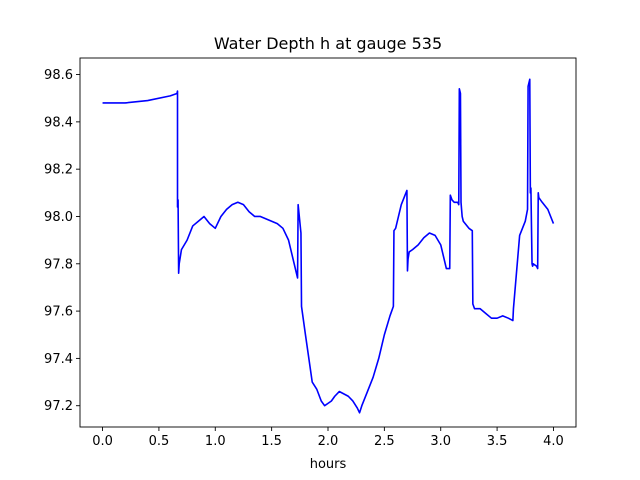 The height and width of the screenshot is (480, 640). What do you see at coordinates (58, 312) in the screenshot?
I see `y-tick-label: 97.6` at bounding box center [58, 312].